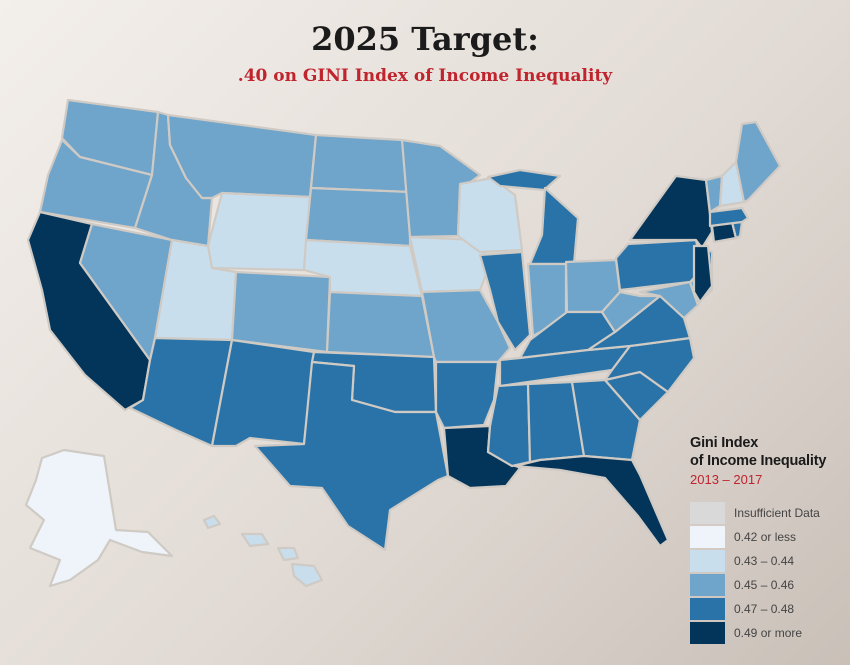  What do you see at coordinates (758, 162) in the screenshot?
I see `state-me` at bounding box center [758, 162].